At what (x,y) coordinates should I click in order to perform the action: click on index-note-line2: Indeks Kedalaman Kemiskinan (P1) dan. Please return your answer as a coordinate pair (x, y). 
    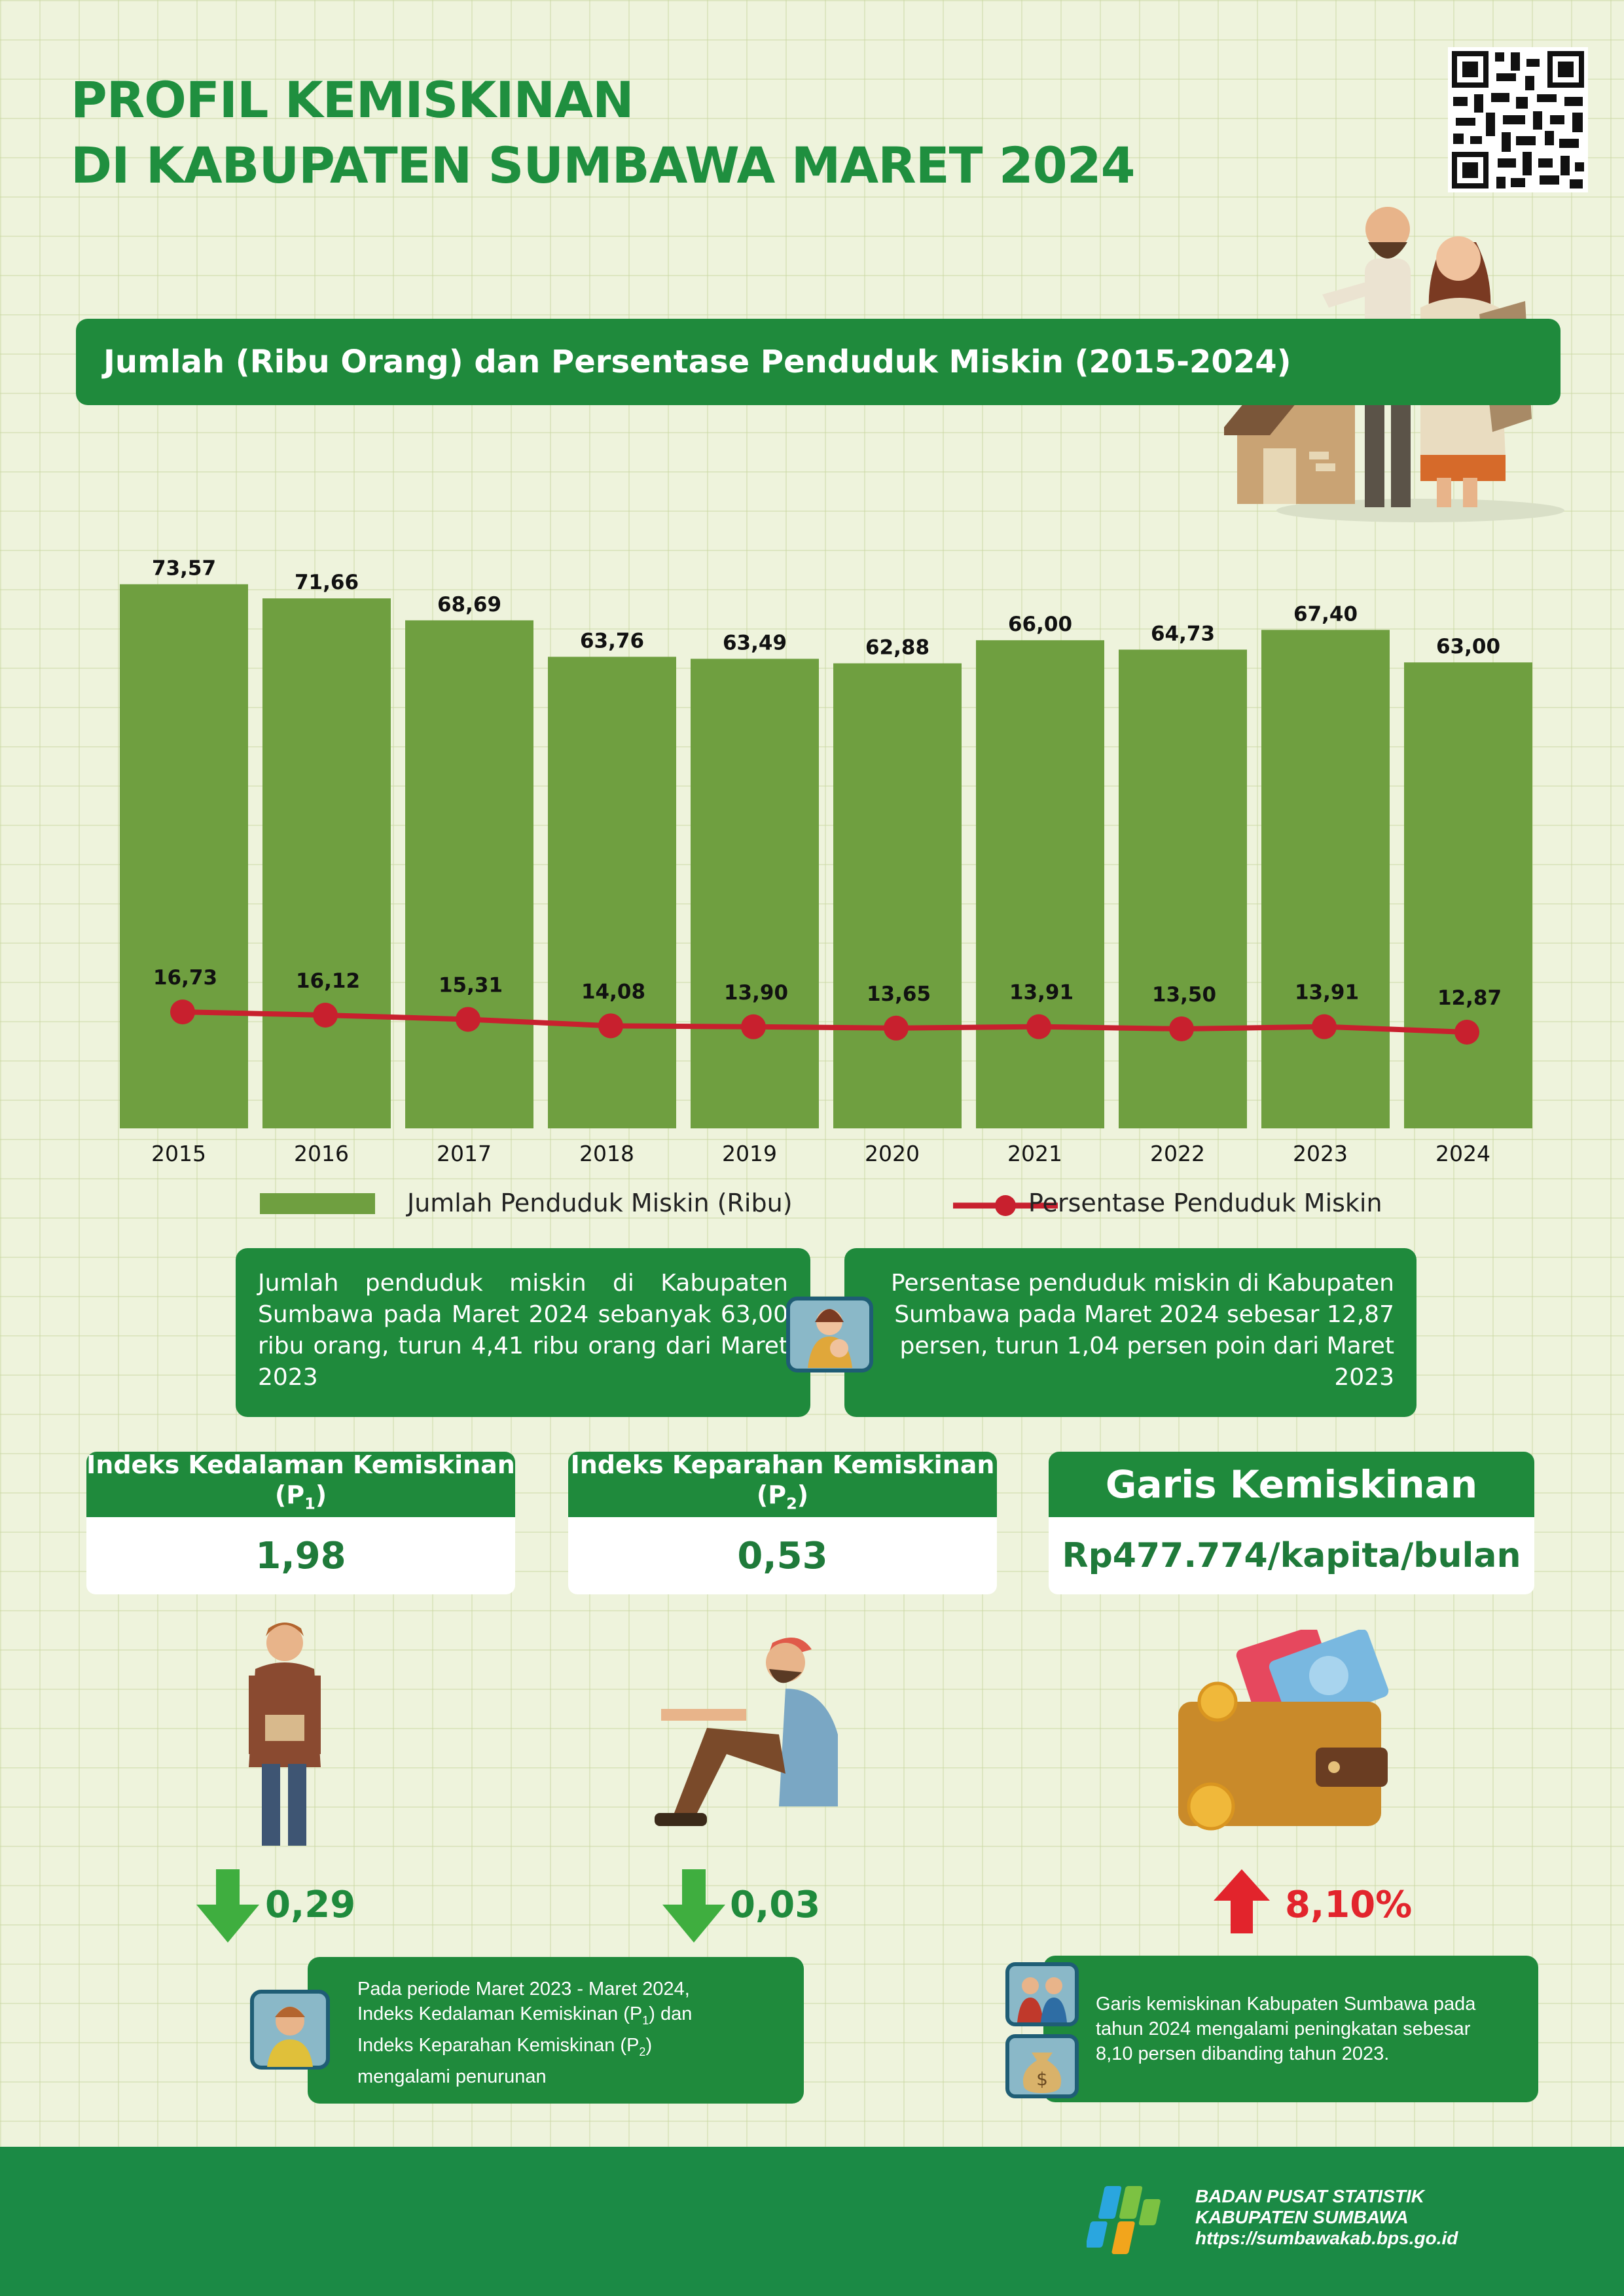
    Looking at the image, I should click on (525, 2015).